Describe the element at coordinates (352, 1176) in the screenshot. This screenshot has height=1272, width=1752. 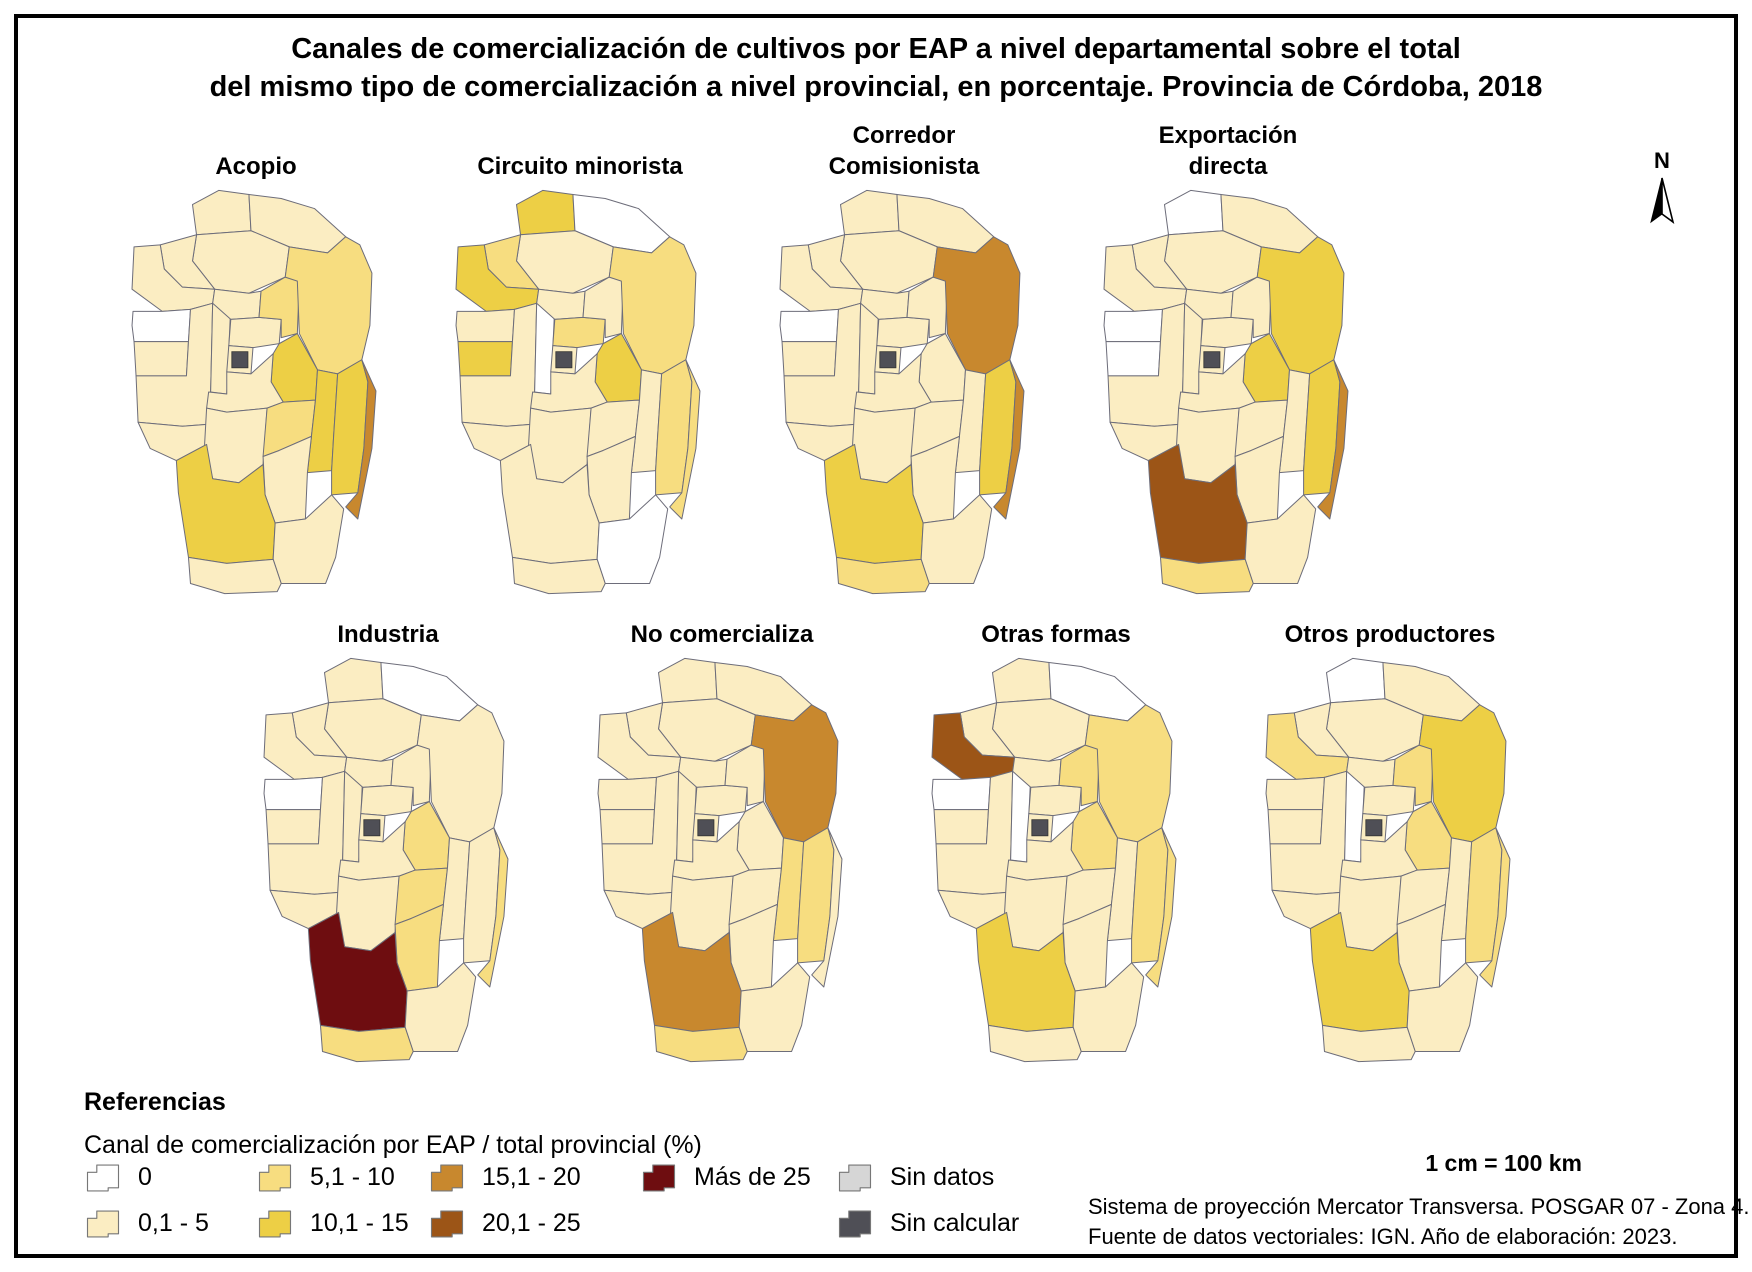
I see `legend-label: 5,1 - 10` at that location.